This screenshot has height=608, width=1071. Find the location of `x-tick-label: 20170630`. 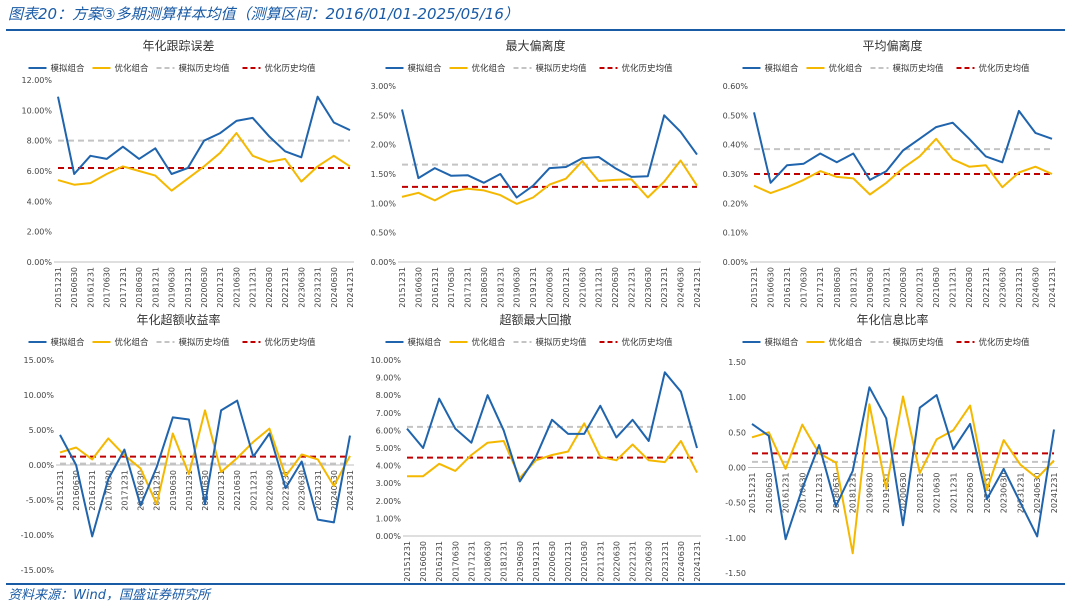

x-tick-label: 20170630 is located at coordinates (455, 561).